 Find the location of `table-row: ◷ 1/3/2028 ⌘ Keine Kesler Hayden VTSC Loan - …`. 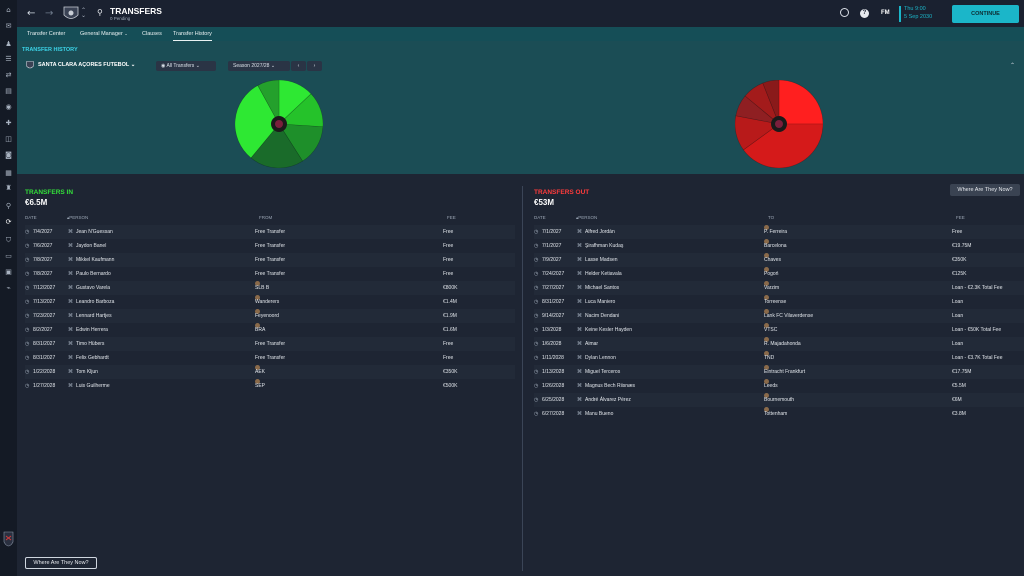

table-row: ◷ 1/3/2028 ⌘ Keine Kesler Hayden VTSC Loan - … is located at coordinates (779, 330).